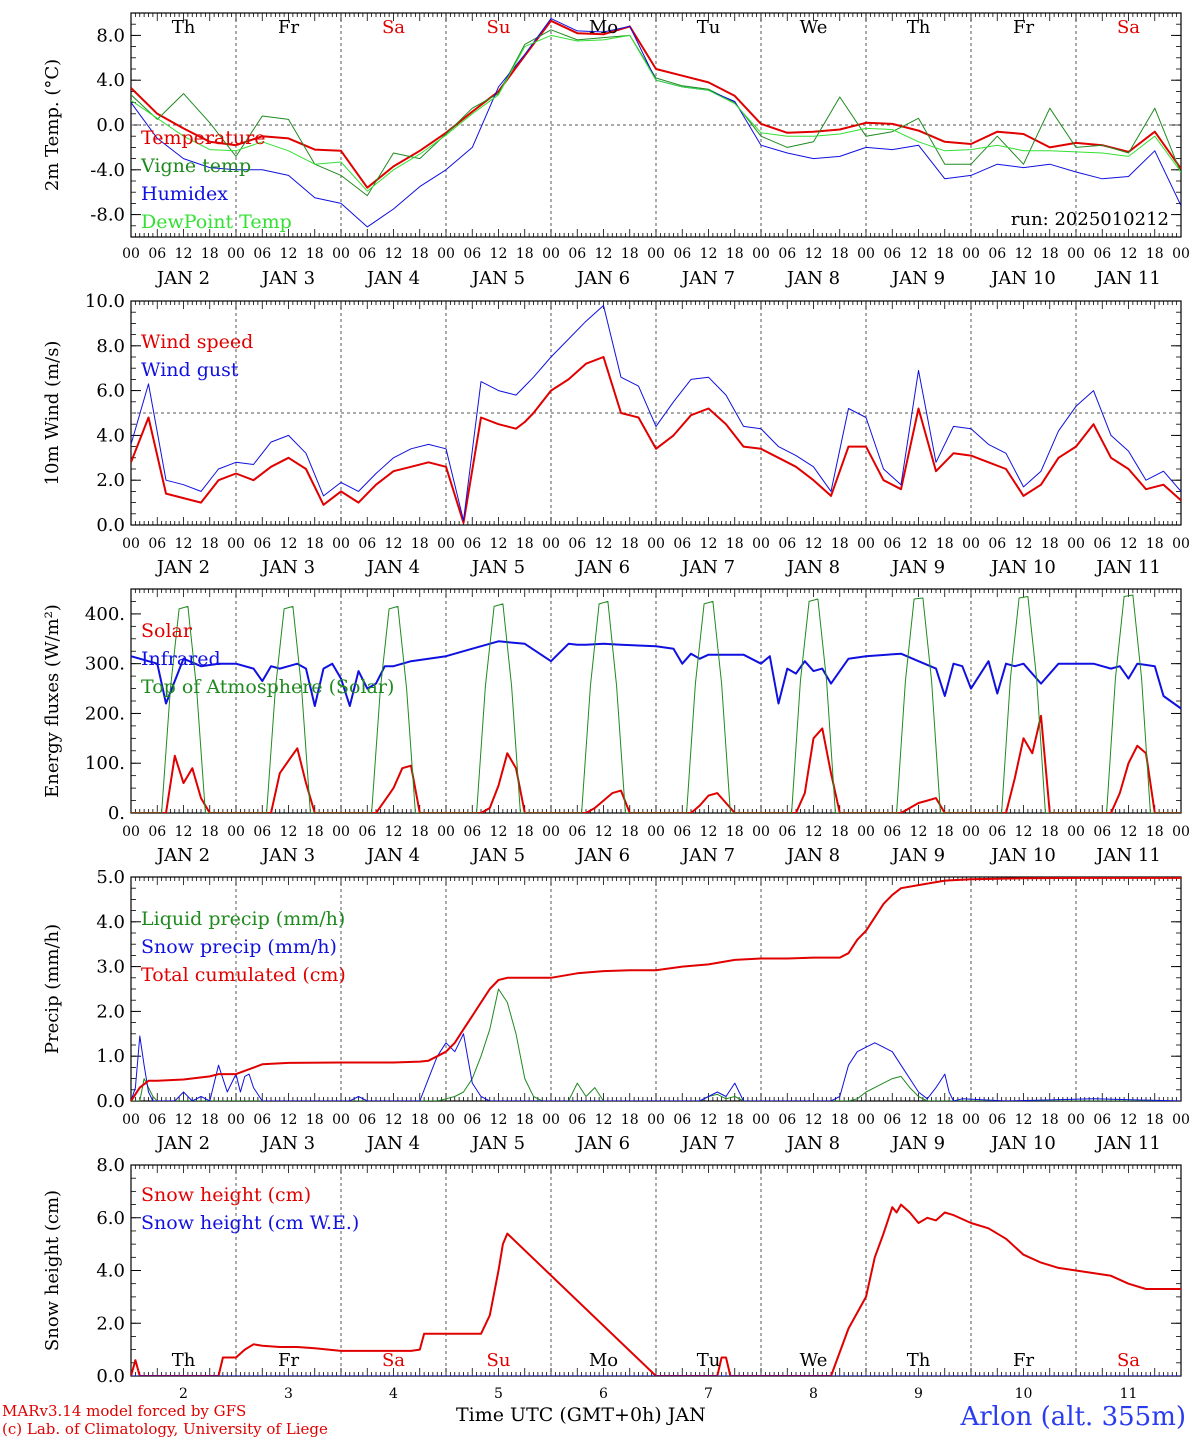  I want to click on series-line-dewpoint-temp, so click(656, 113).